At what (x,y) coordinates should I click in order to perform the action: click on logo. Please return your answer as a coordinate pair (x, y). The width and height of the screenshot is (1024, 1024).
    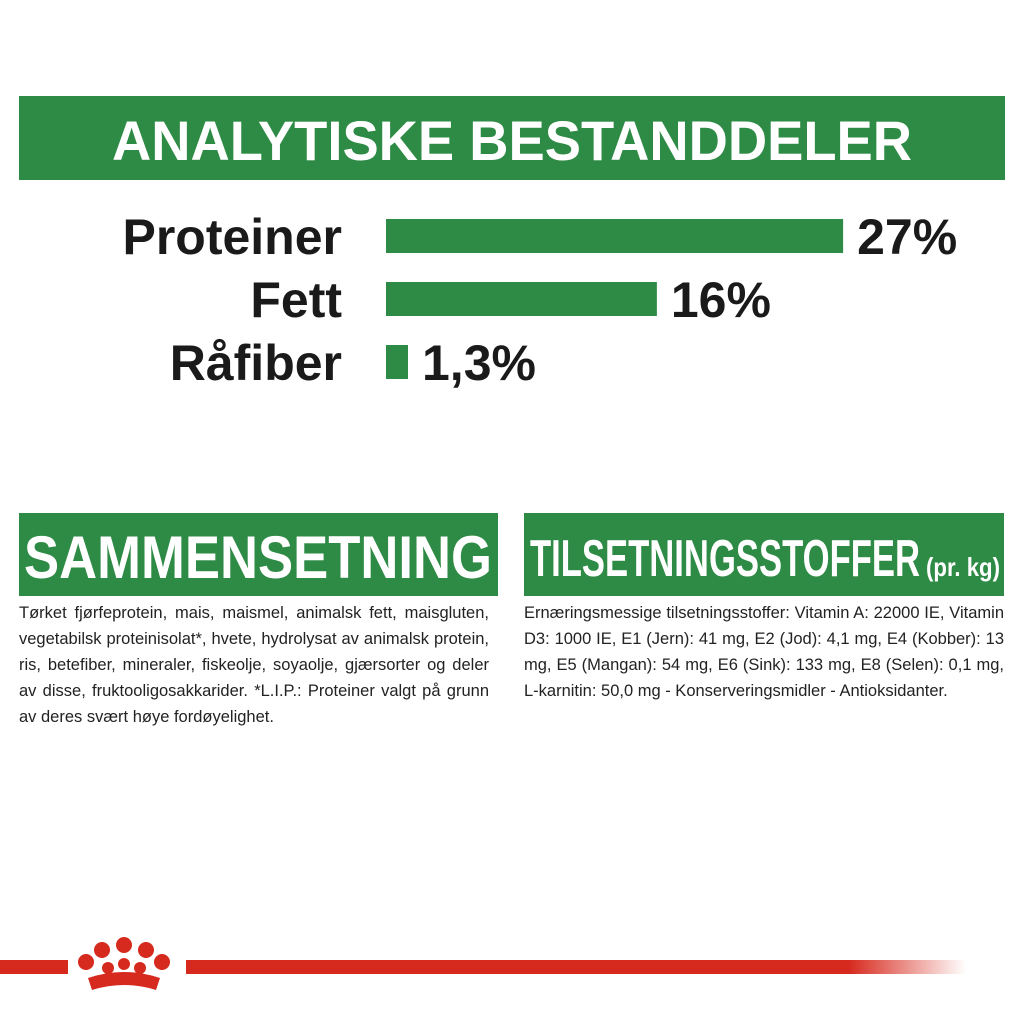
    Looking at the image, I should click on (483, 963).